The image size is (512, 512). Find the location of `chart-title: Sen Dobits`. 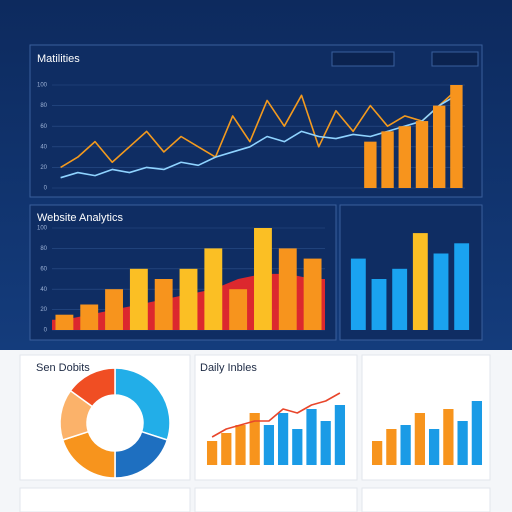

chart-title: Sen Dobits is located at coordinates (63, 368).